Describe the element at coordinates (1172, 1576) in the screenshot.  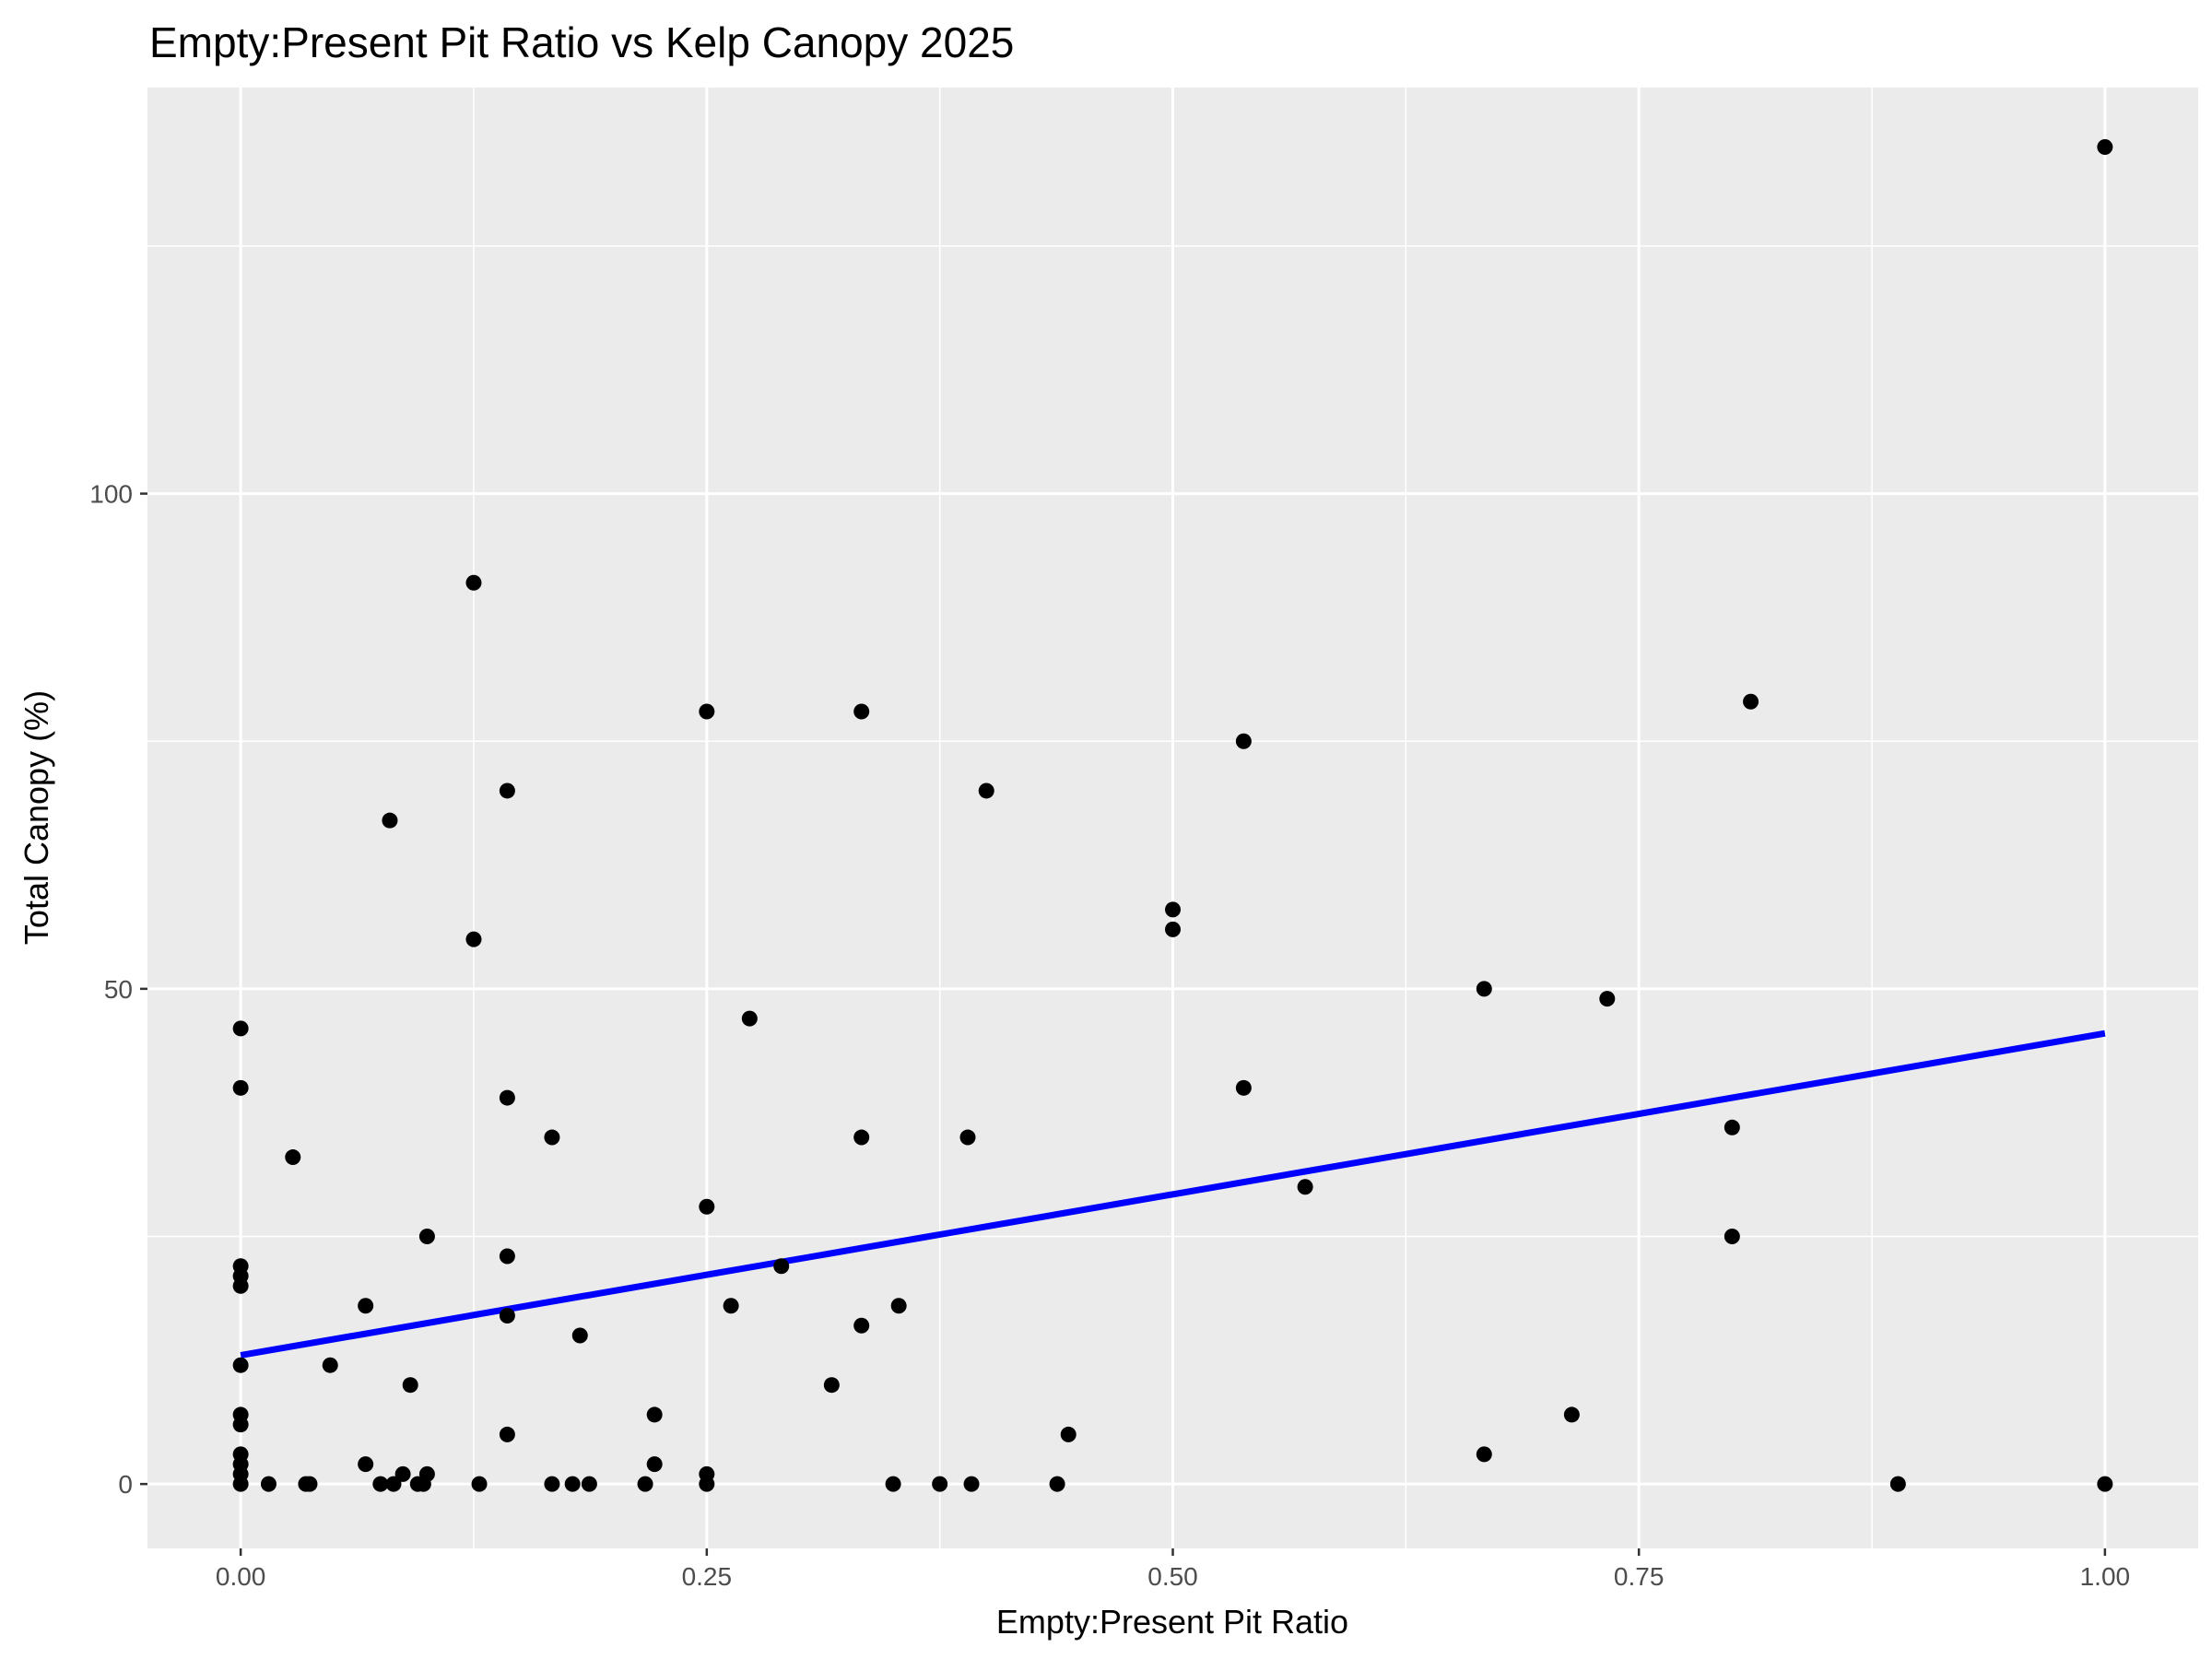
I see `x-tick-label: 0.50` at that location.